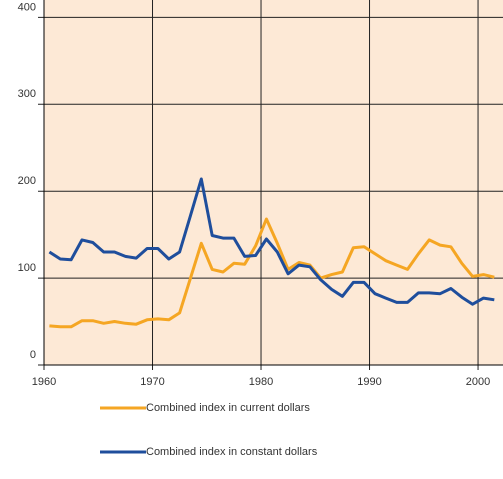 This screenshot has height=479, width=503. Describe the element at coordinates (44, 382) in the screenshot. I see `x-tick-label: 1960` at that location.